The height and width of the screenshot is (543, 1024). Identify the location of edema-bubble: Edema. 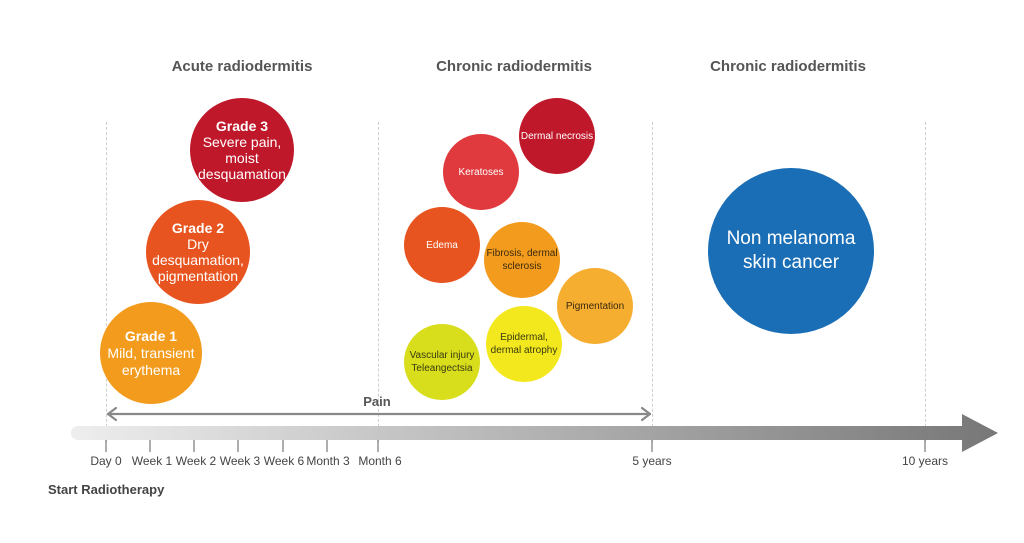
(442, 245).